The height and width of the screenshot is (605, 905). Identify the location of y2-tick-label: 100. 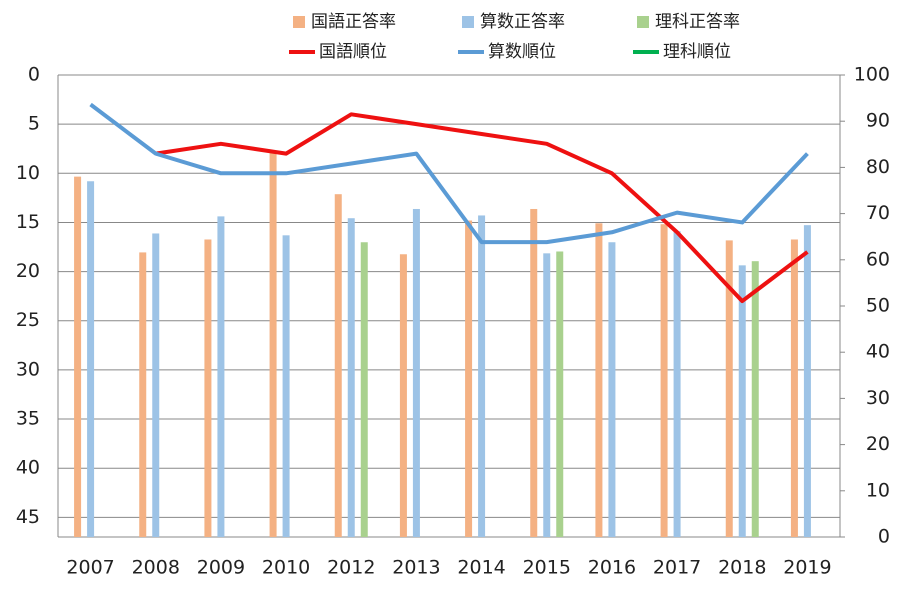
(872, 75).